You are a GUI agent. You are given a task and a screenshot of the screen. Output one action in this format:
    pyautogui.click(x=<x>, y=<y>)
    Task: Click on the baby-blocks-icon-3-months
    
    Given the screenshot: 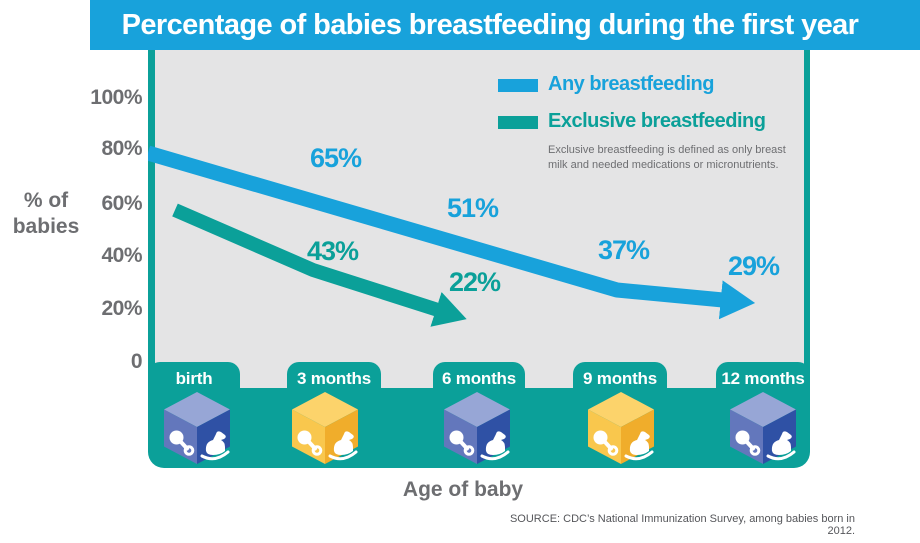 What is the action you would take?
    pyautogui.click(x=325, y=428)
    